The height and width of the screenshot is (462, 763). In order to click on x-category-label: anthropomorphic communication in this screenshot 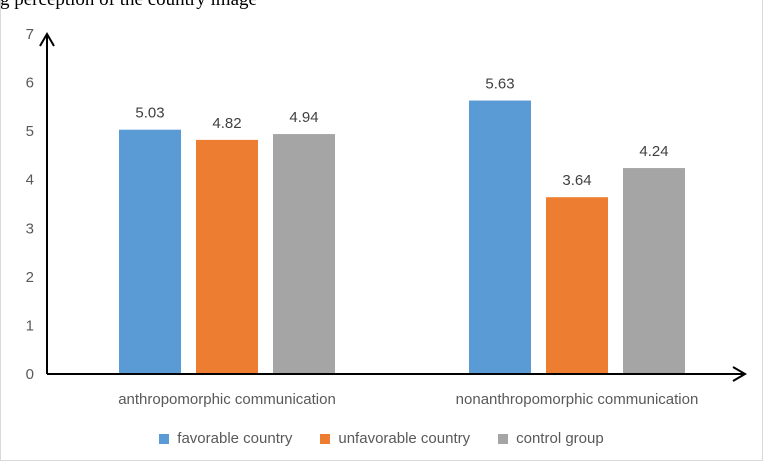, I will do `click(227, 399)`.